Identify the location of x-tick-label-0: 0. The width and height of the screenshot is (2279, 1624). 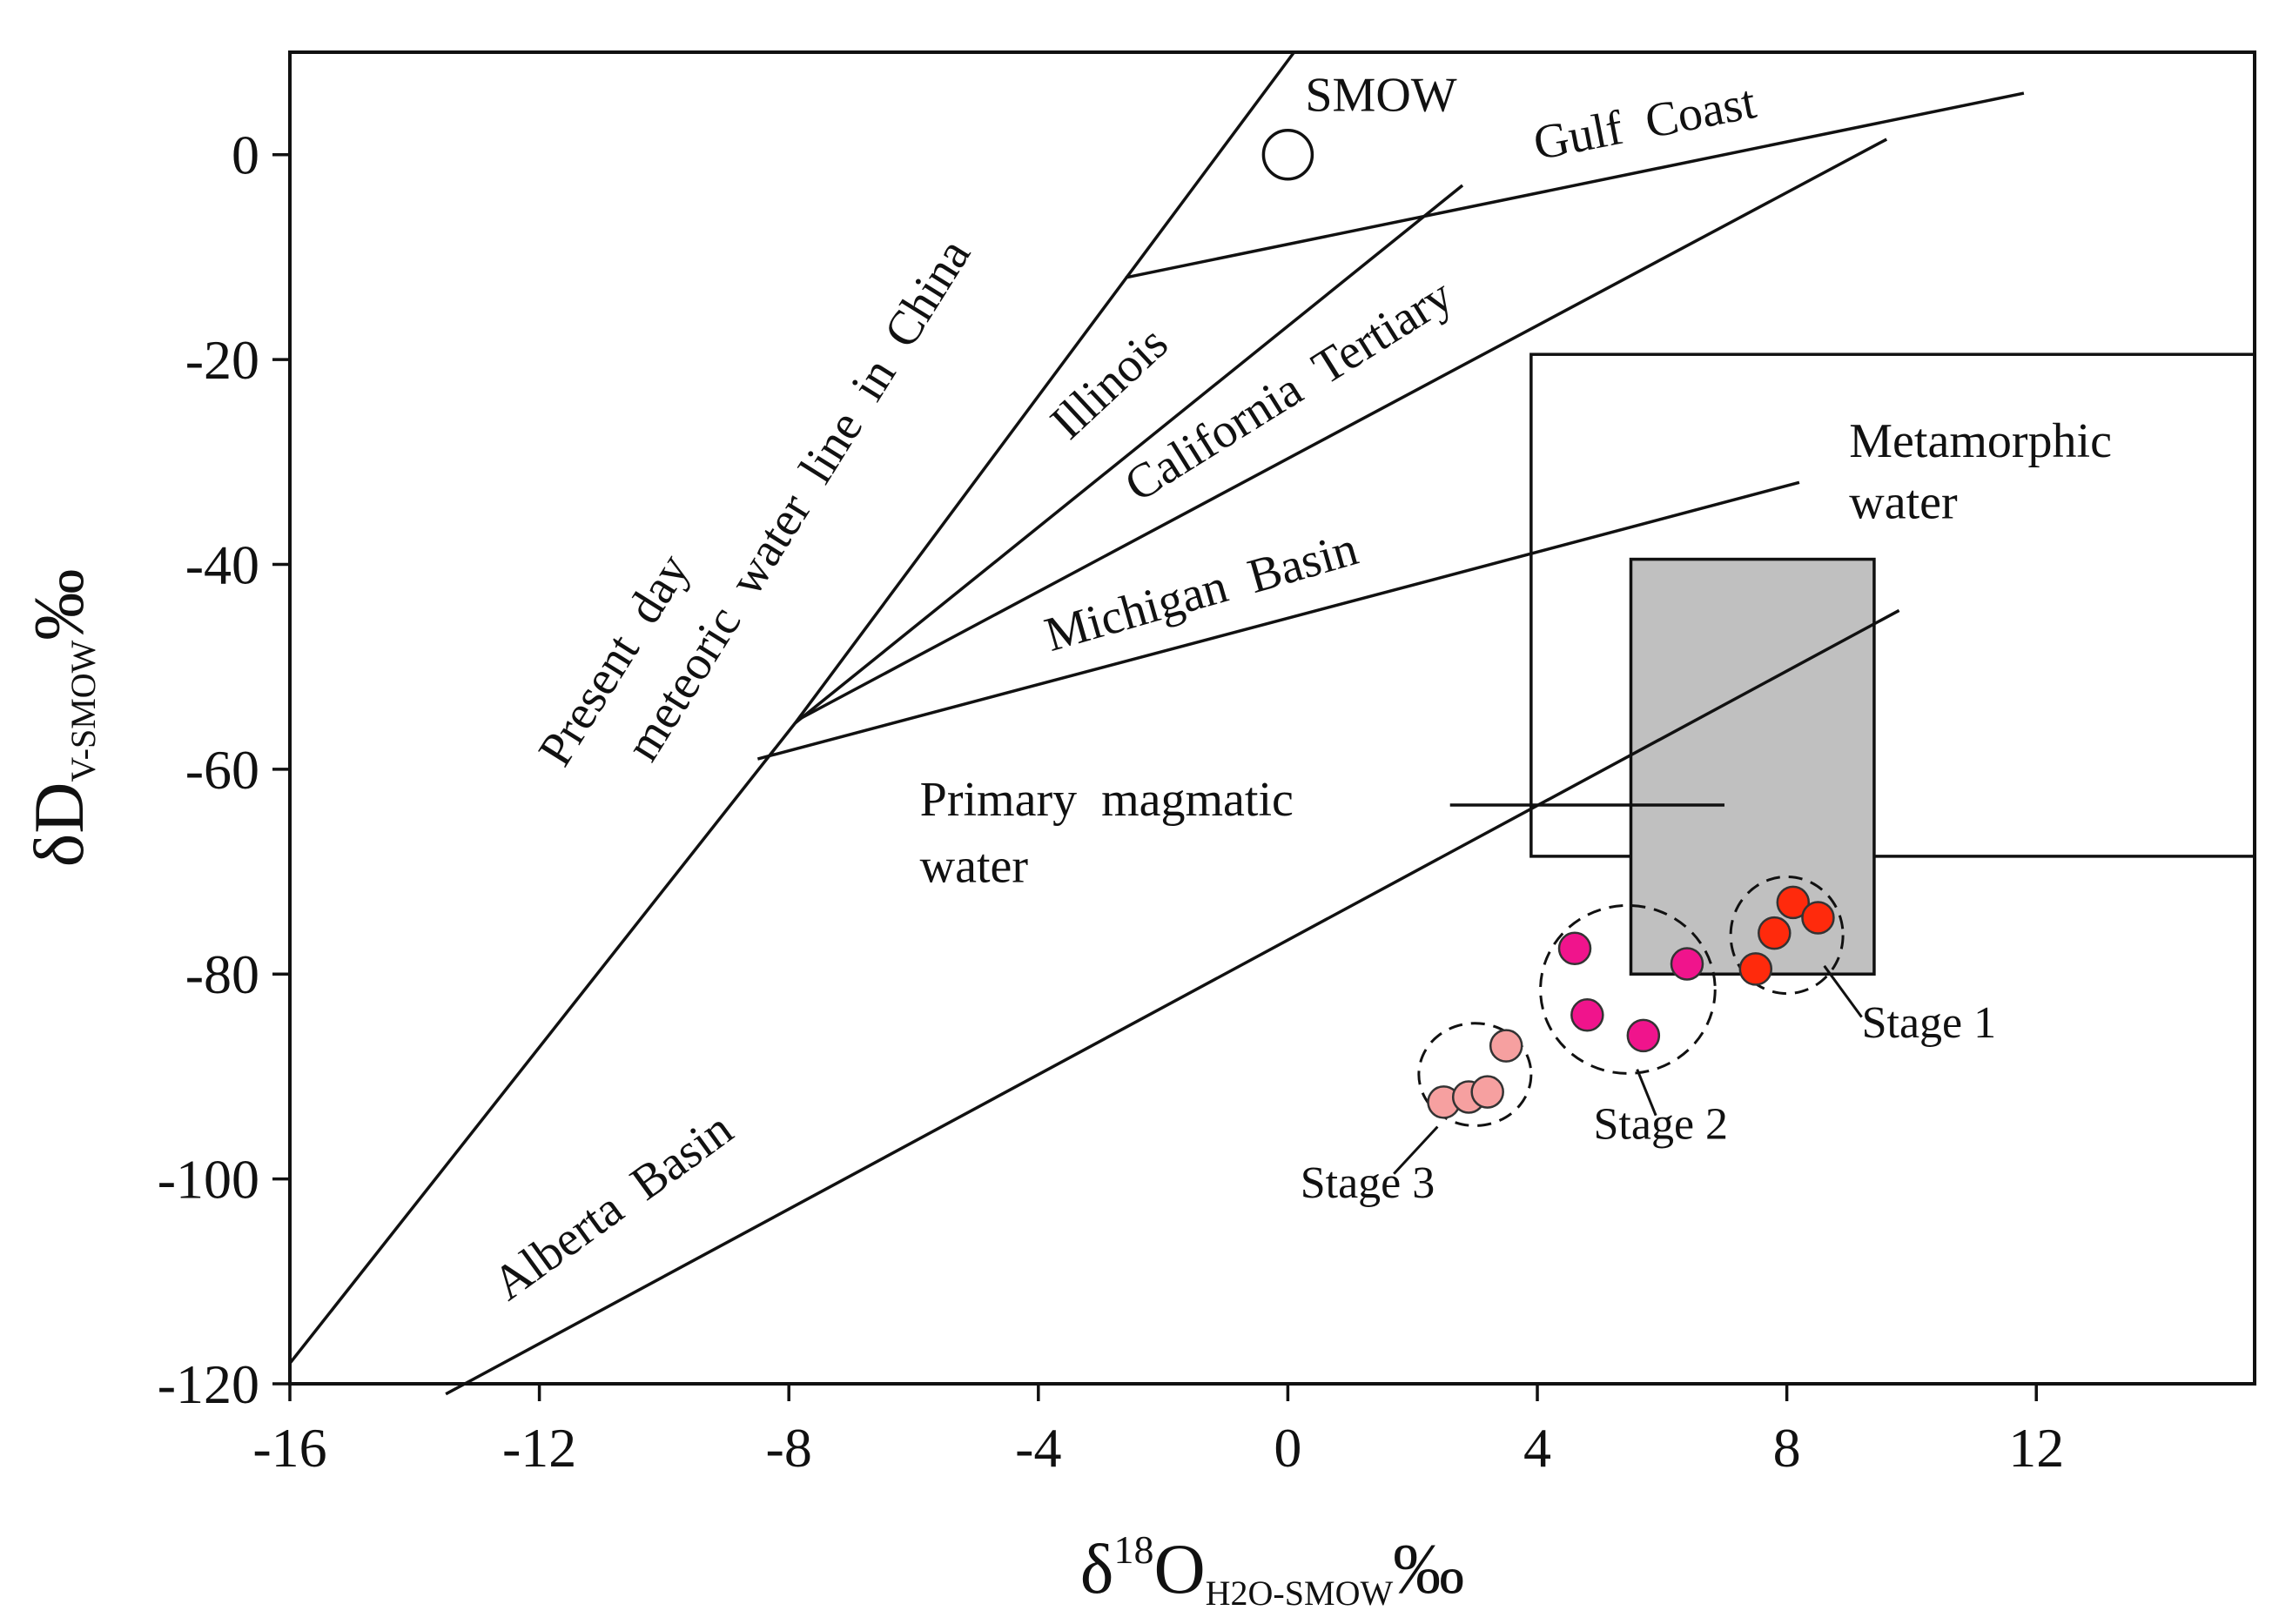
(1287, 1448).